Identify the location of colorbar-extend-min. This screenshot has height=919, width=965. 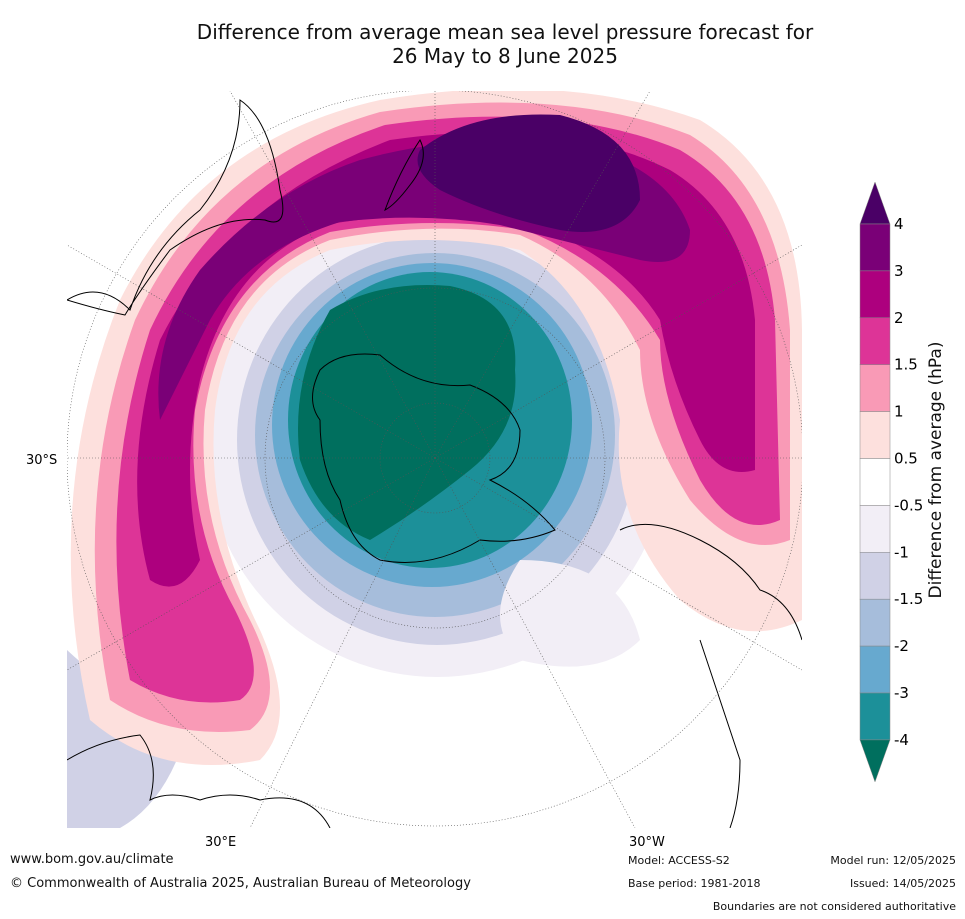
(875, 761).